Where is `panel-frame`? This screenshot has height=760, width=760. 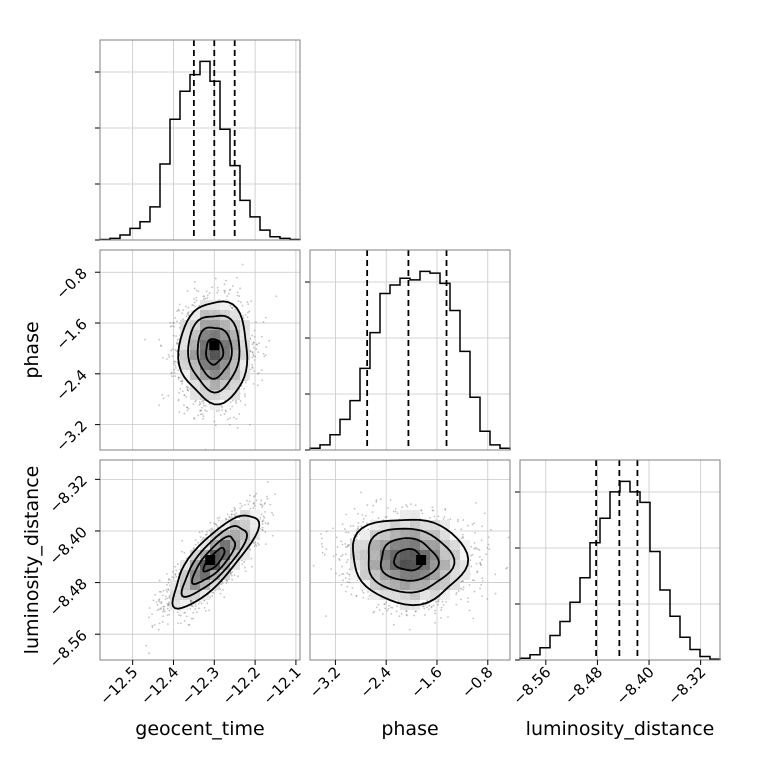
panel-frame is located at coordinates (620, 560).